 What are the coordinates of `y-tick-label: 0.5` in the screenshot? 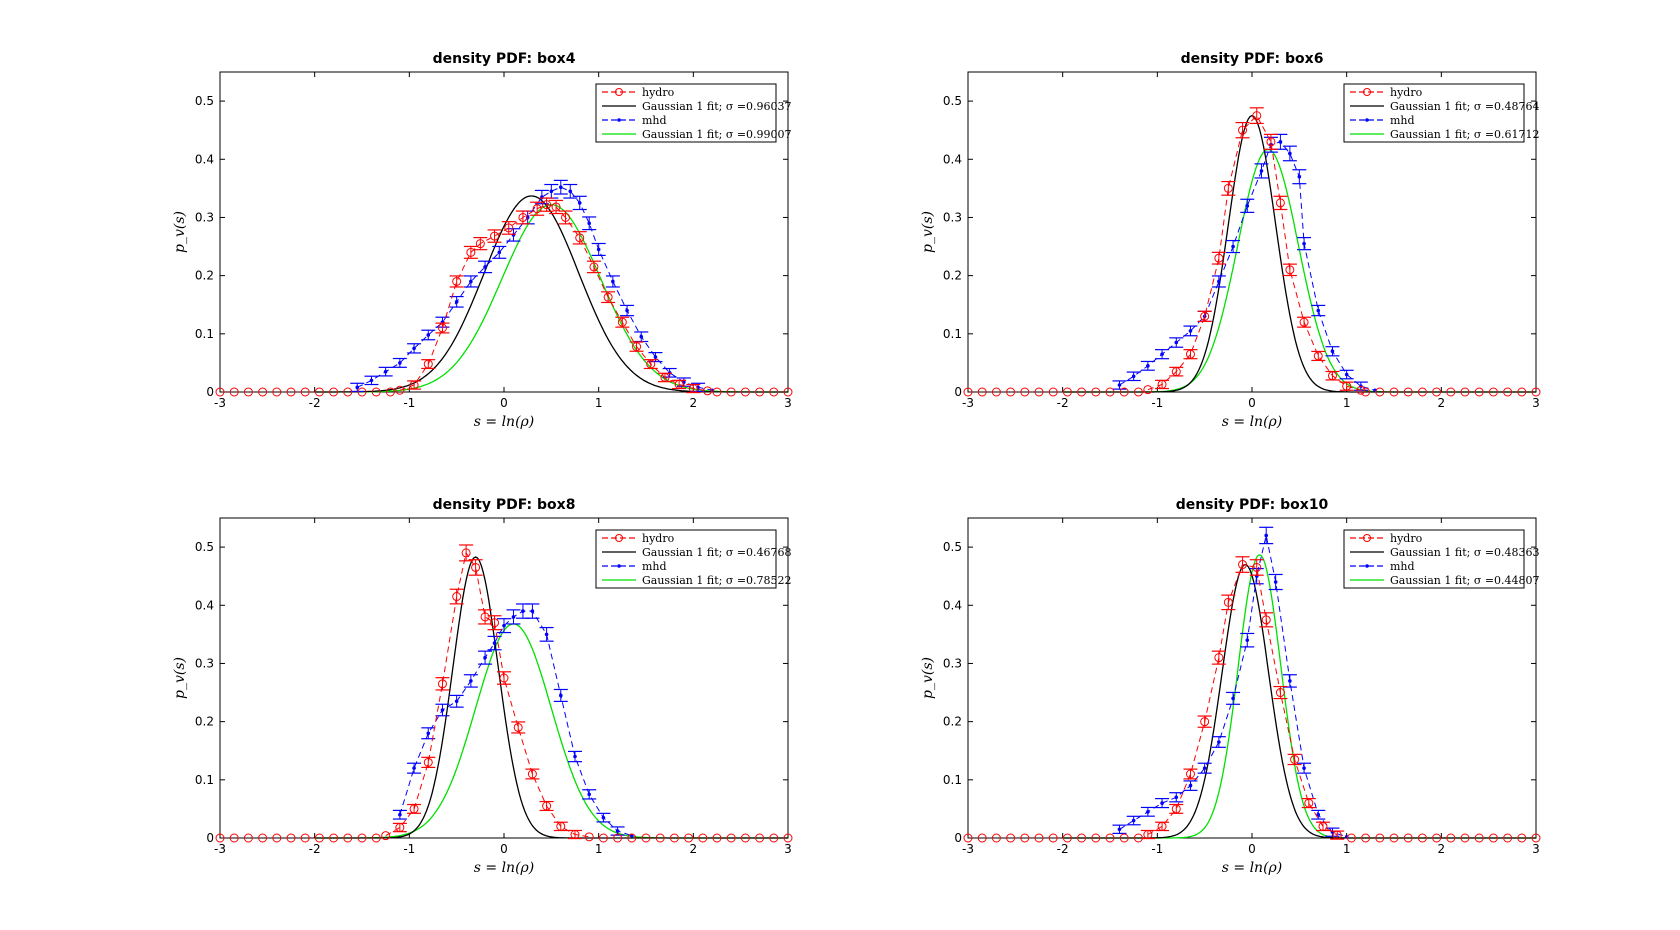 It's located at (204, 101).